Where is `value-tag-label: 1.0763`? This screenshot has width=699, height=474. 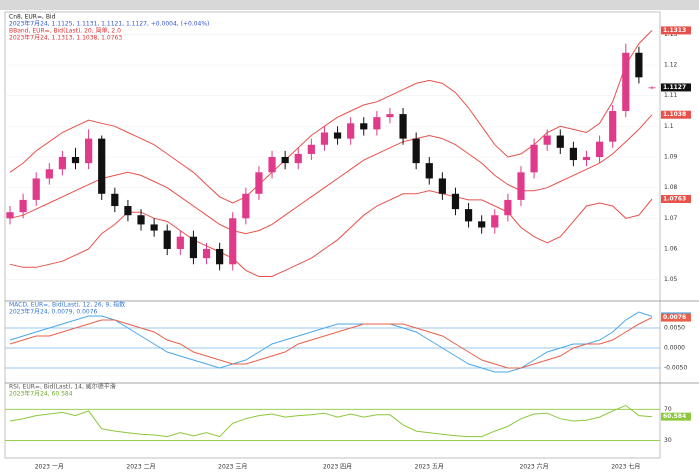 value-tag-label: 1.0763 is located at coordinates (674, 198).